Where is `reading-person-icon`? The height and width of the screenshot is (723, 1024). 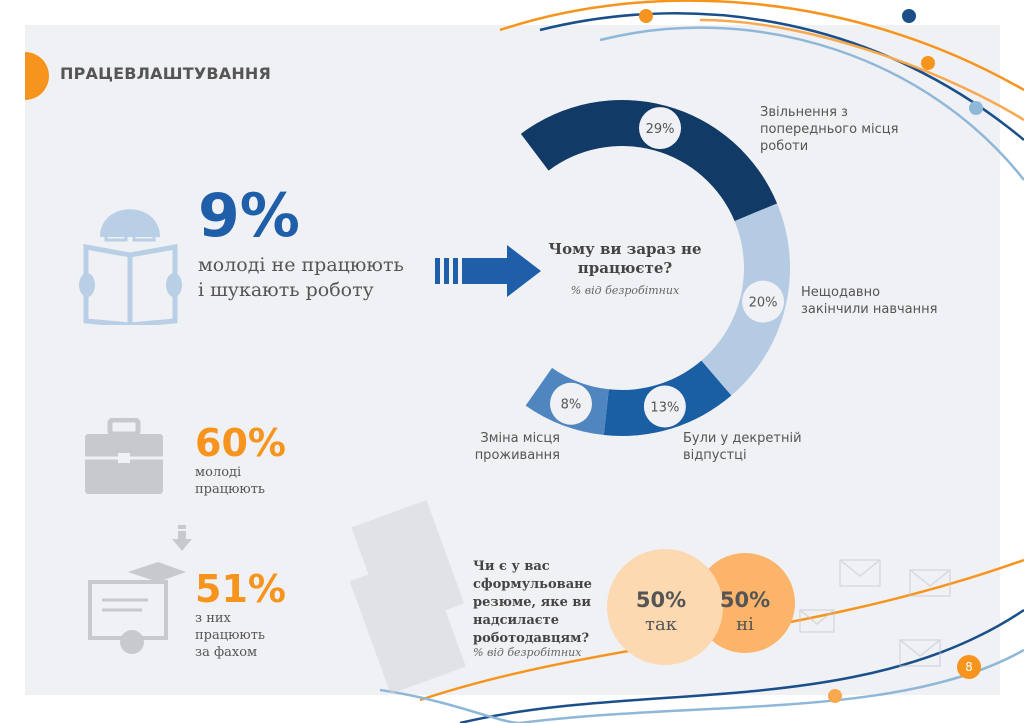 reading-person-icon is located at coordinates (130, 267).